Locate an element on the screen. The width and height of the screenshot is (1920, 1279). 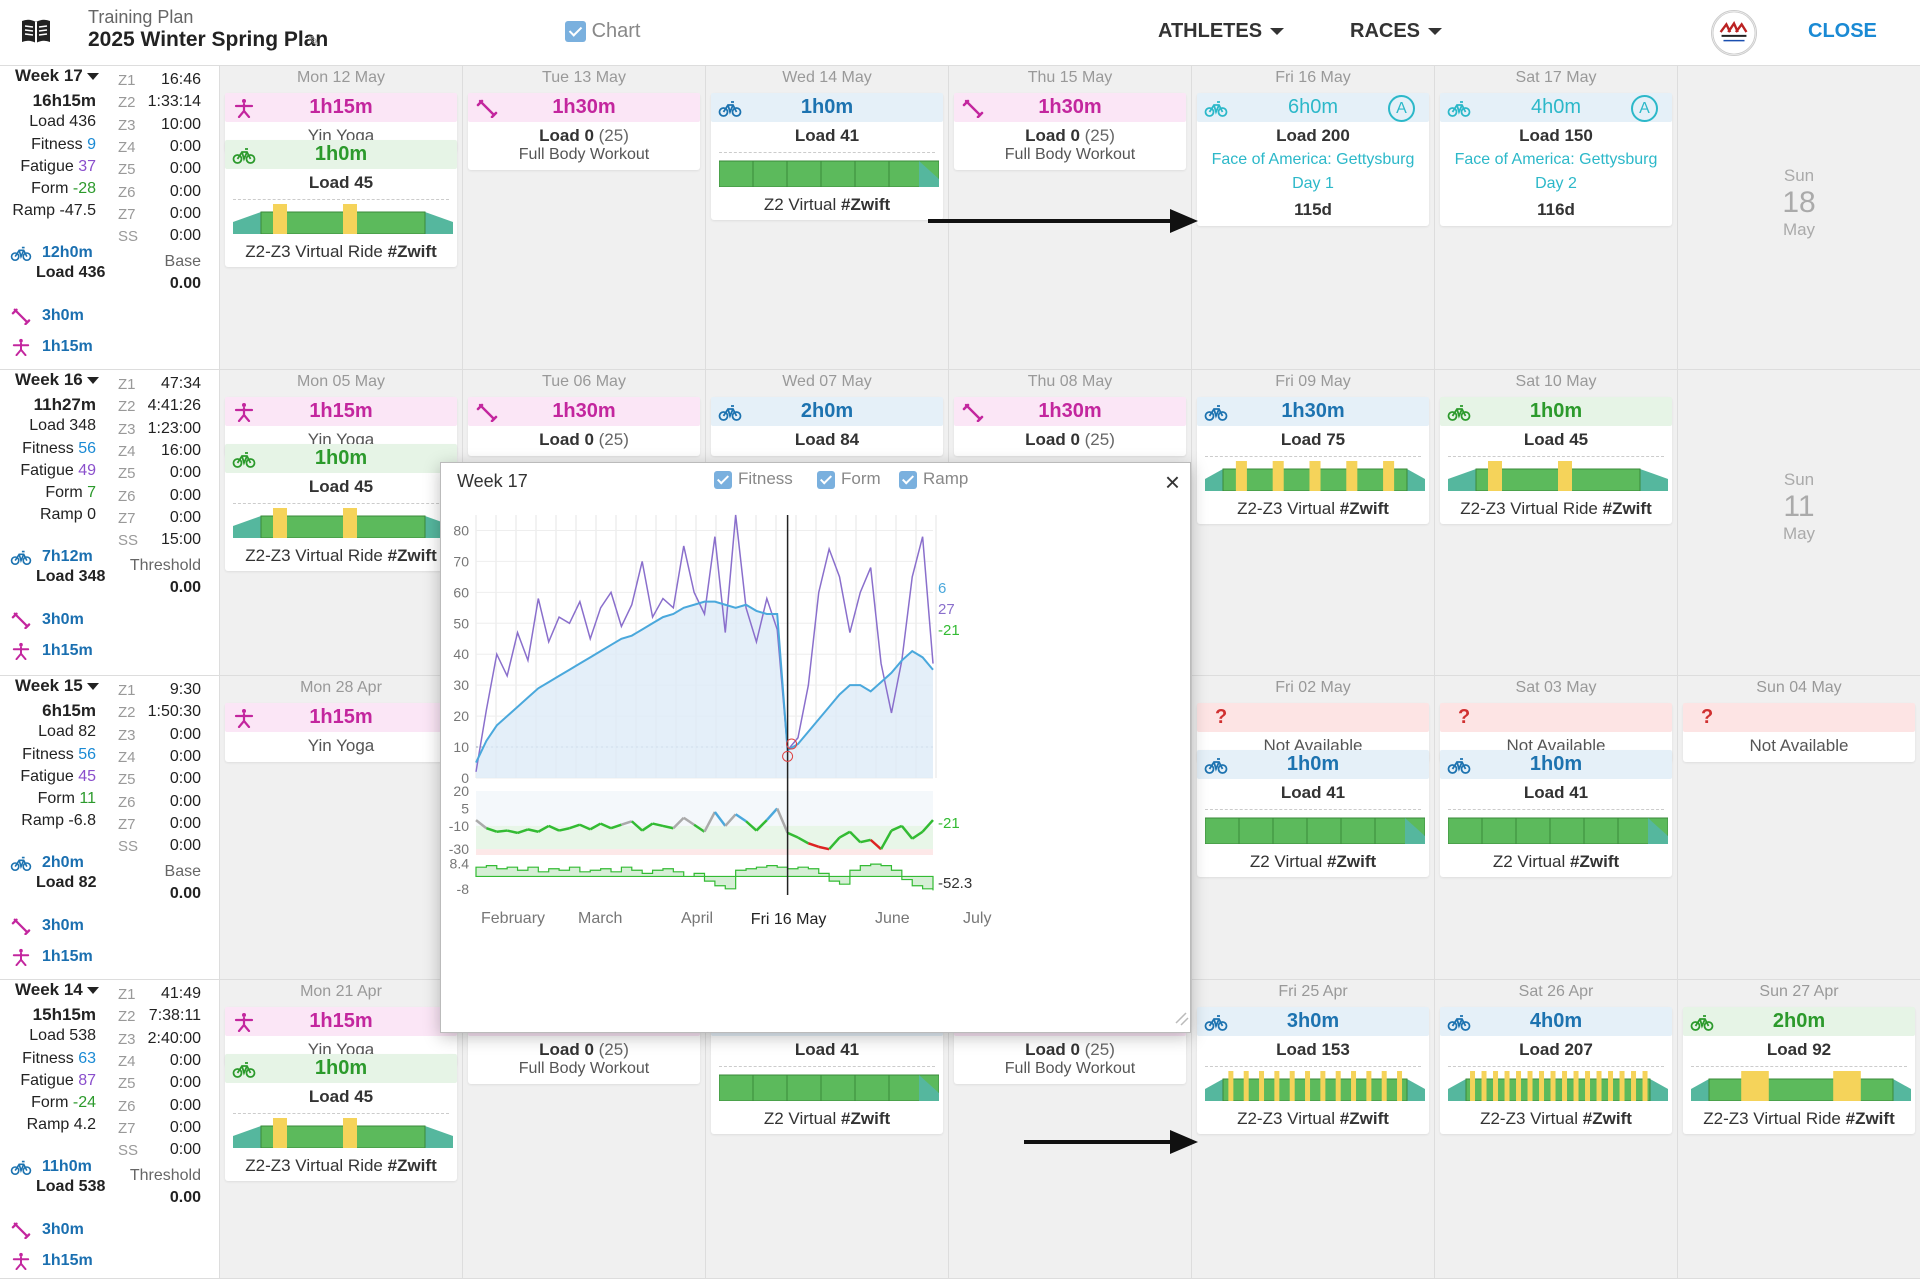
cursor-label-bg is located at coordinates (788, 918).